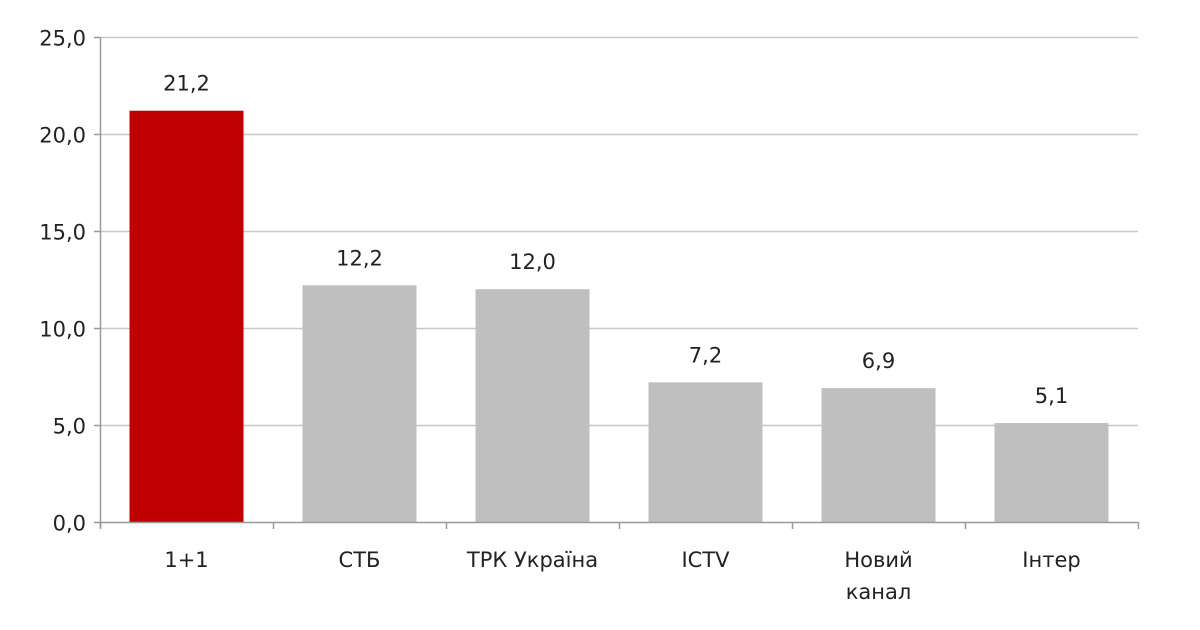 Image resolution: width=1200 pixels, height=630 pixels. I want to click on data-label: 7,2, so click(705, 355).